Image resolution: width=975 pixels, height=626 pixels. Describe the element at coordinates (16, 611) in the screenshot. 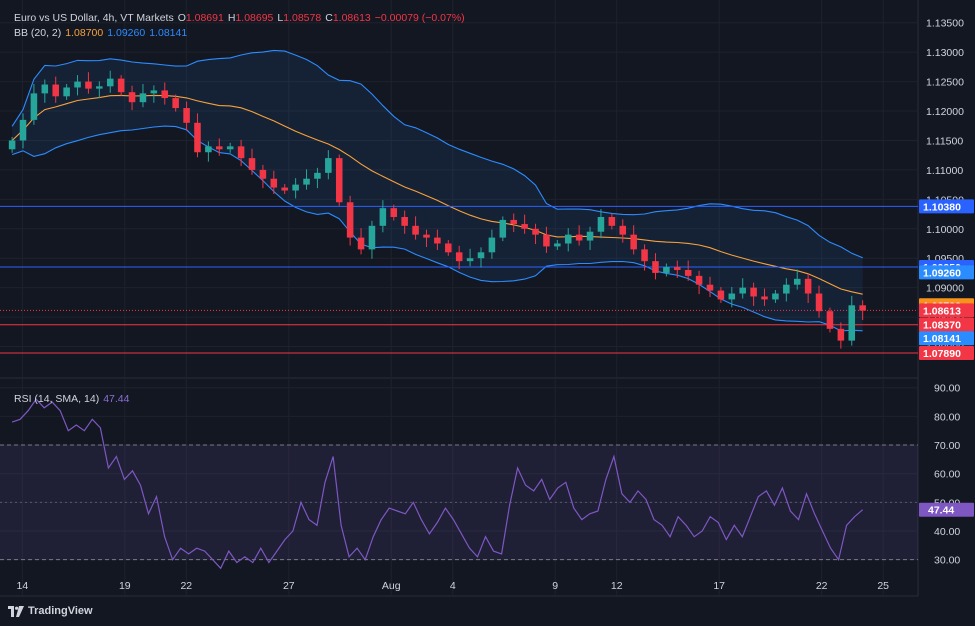

I see `tradingview-logo-icon` at that location.